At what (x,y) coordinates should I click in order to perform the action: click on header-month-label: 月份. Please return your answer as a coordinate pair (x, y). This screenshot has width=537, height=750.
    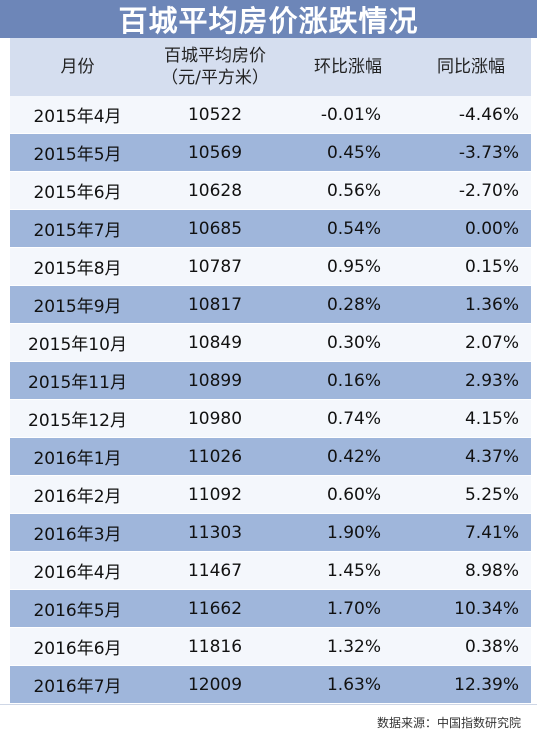
    Looking at the image, I should click on (77, 67).